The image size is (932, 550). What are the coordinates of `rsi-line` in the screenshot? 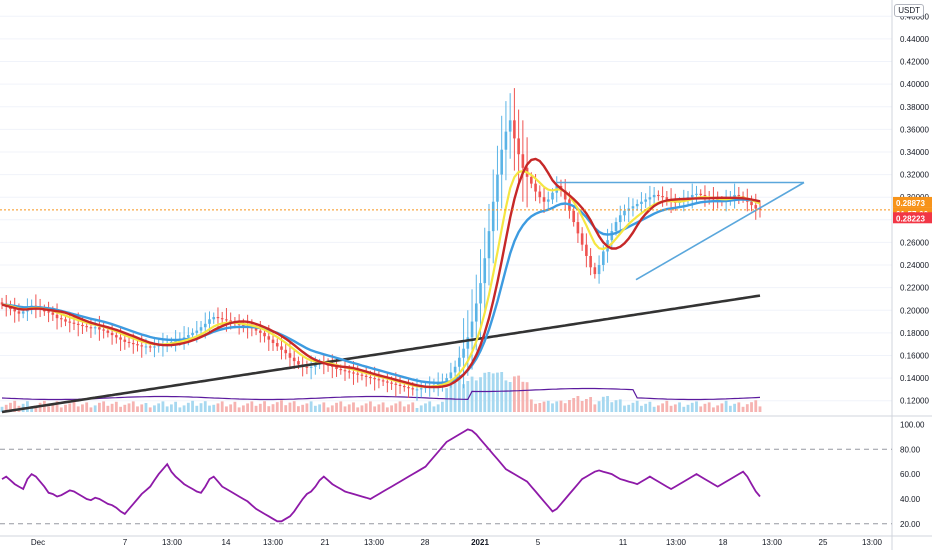 It's located at (381, 475).